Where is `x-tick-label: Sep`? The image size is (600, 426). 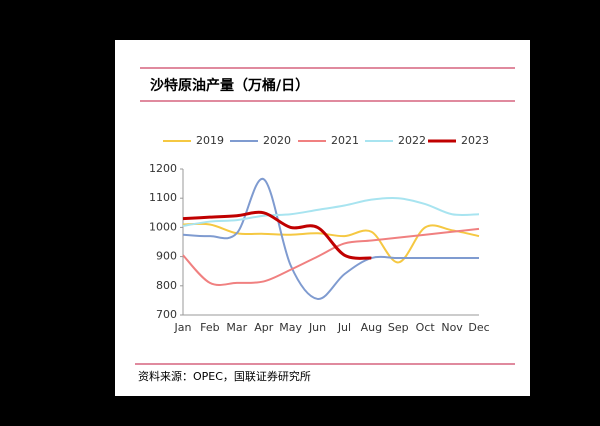 x-tick-label: Sep is located at coordinates (398, 327).